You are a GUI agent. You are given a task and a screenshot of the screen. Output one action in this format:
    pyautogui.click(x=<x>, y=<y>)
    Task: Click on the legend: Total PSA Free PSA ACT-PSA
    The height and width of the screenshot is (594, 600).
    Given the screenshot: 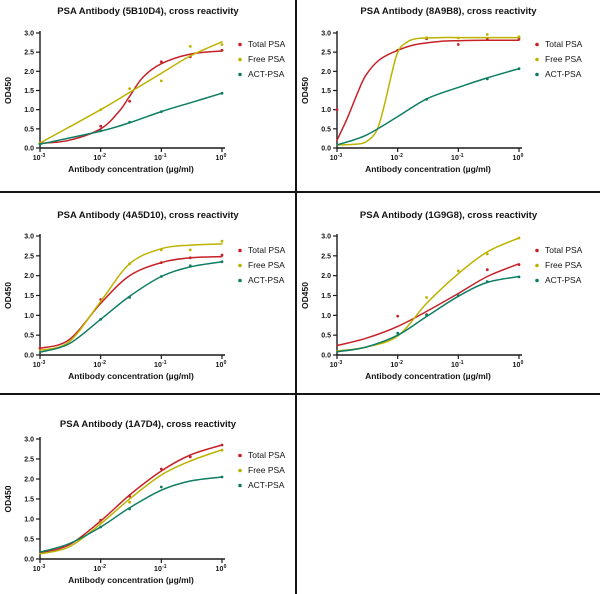 What is the action you would take?
    pyautogui.click(x=559, y=265)
    